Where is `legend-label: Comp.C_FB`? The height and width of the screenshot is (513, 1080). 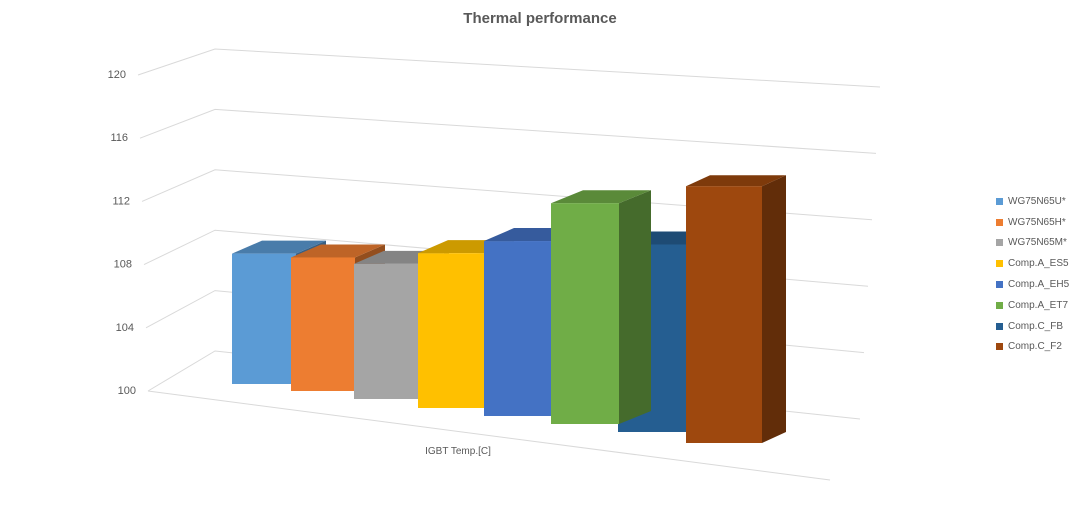
legend-label: Comp.C_FB is located at coordinates (1036, 326).